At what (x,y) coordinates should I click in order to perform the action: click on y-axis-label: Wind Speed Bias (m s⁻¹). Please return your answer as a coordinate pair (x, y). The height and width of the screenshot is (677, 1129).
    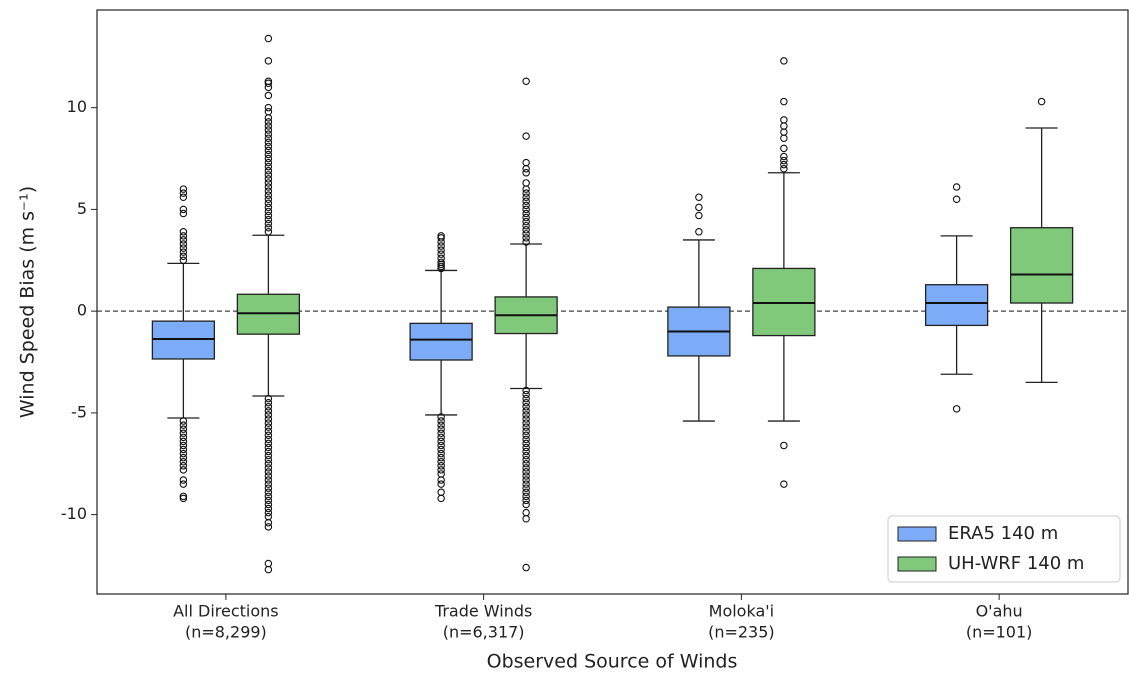
    Looking at the image, I should click on (28, 302).